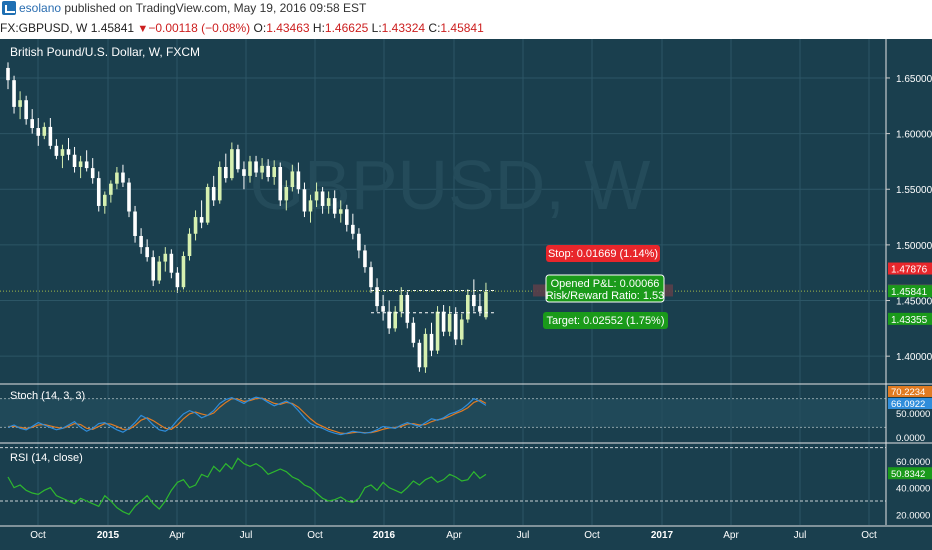 The width and height of the screenshot is (932, 550). I want to click on price-marker-label: 1.47876, so click(909, 270).